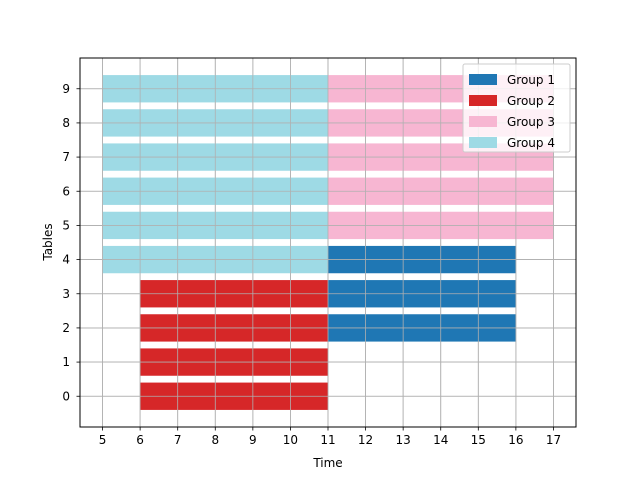 Image resolution: width=640 pixels, height=480 pixels. What do you see at coordinates (531, 143) in the screenshot?
I see `legend-label: Group 4` at bounding box center [531, 143].